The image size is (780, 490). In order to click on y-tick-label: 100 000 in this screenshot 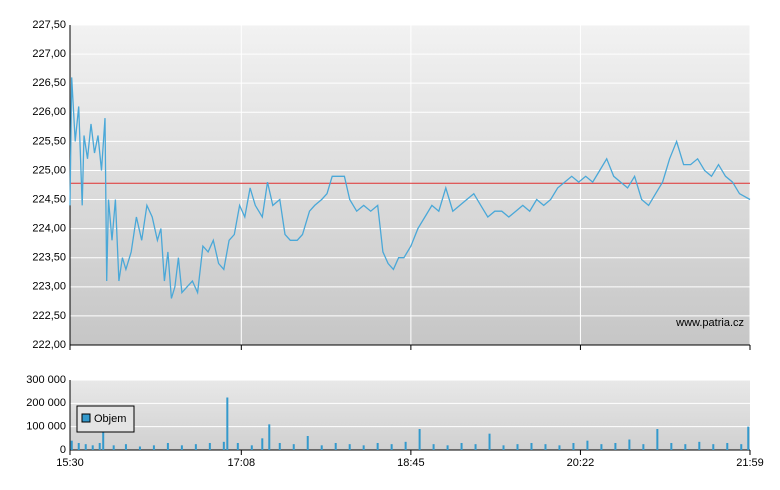, I will do `click(46, 427)`.